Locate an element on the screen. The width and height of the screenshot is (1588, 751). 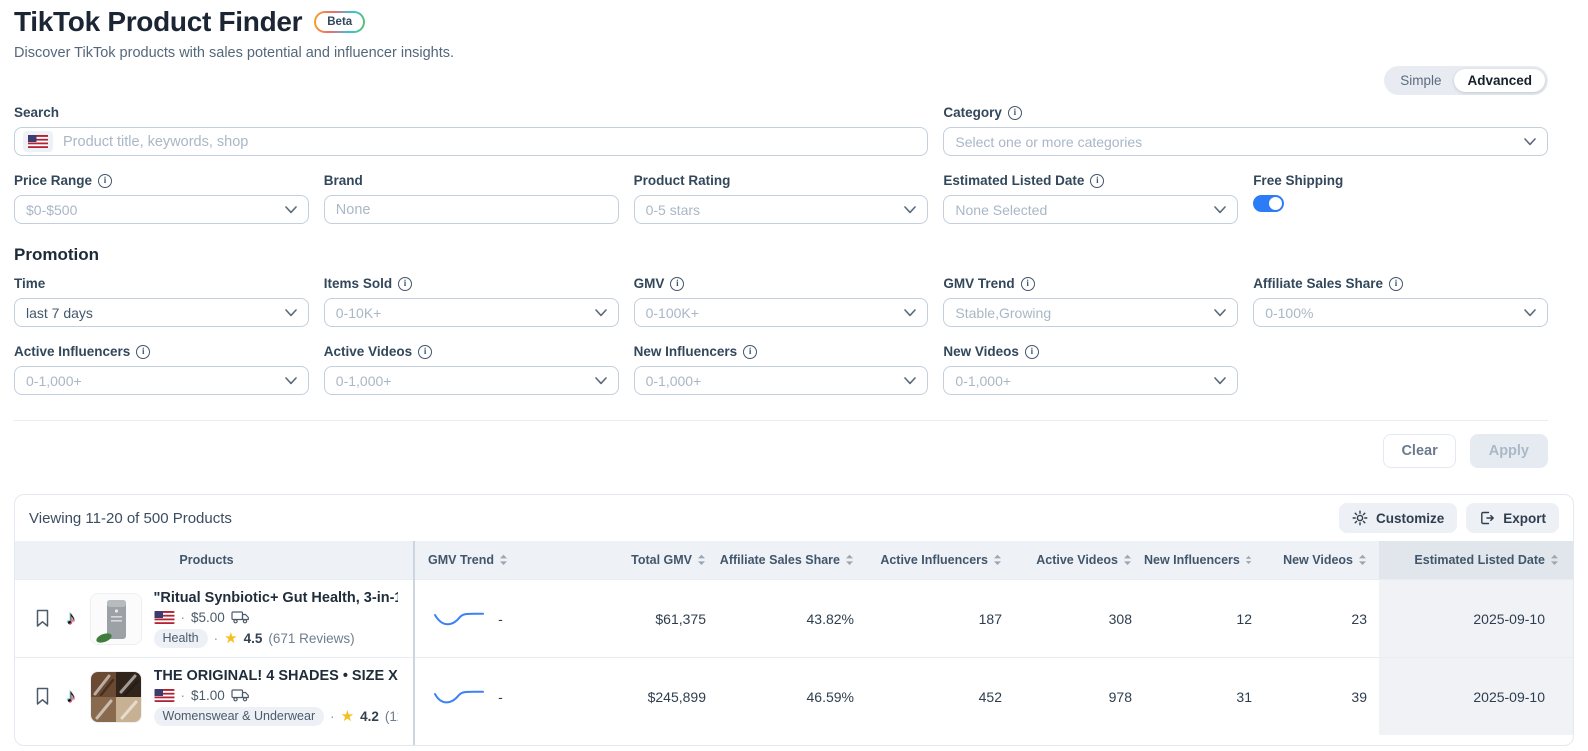
gmv-trend-filter: GMV Trend Stable,Growing is located at coordinates (1091, 301).